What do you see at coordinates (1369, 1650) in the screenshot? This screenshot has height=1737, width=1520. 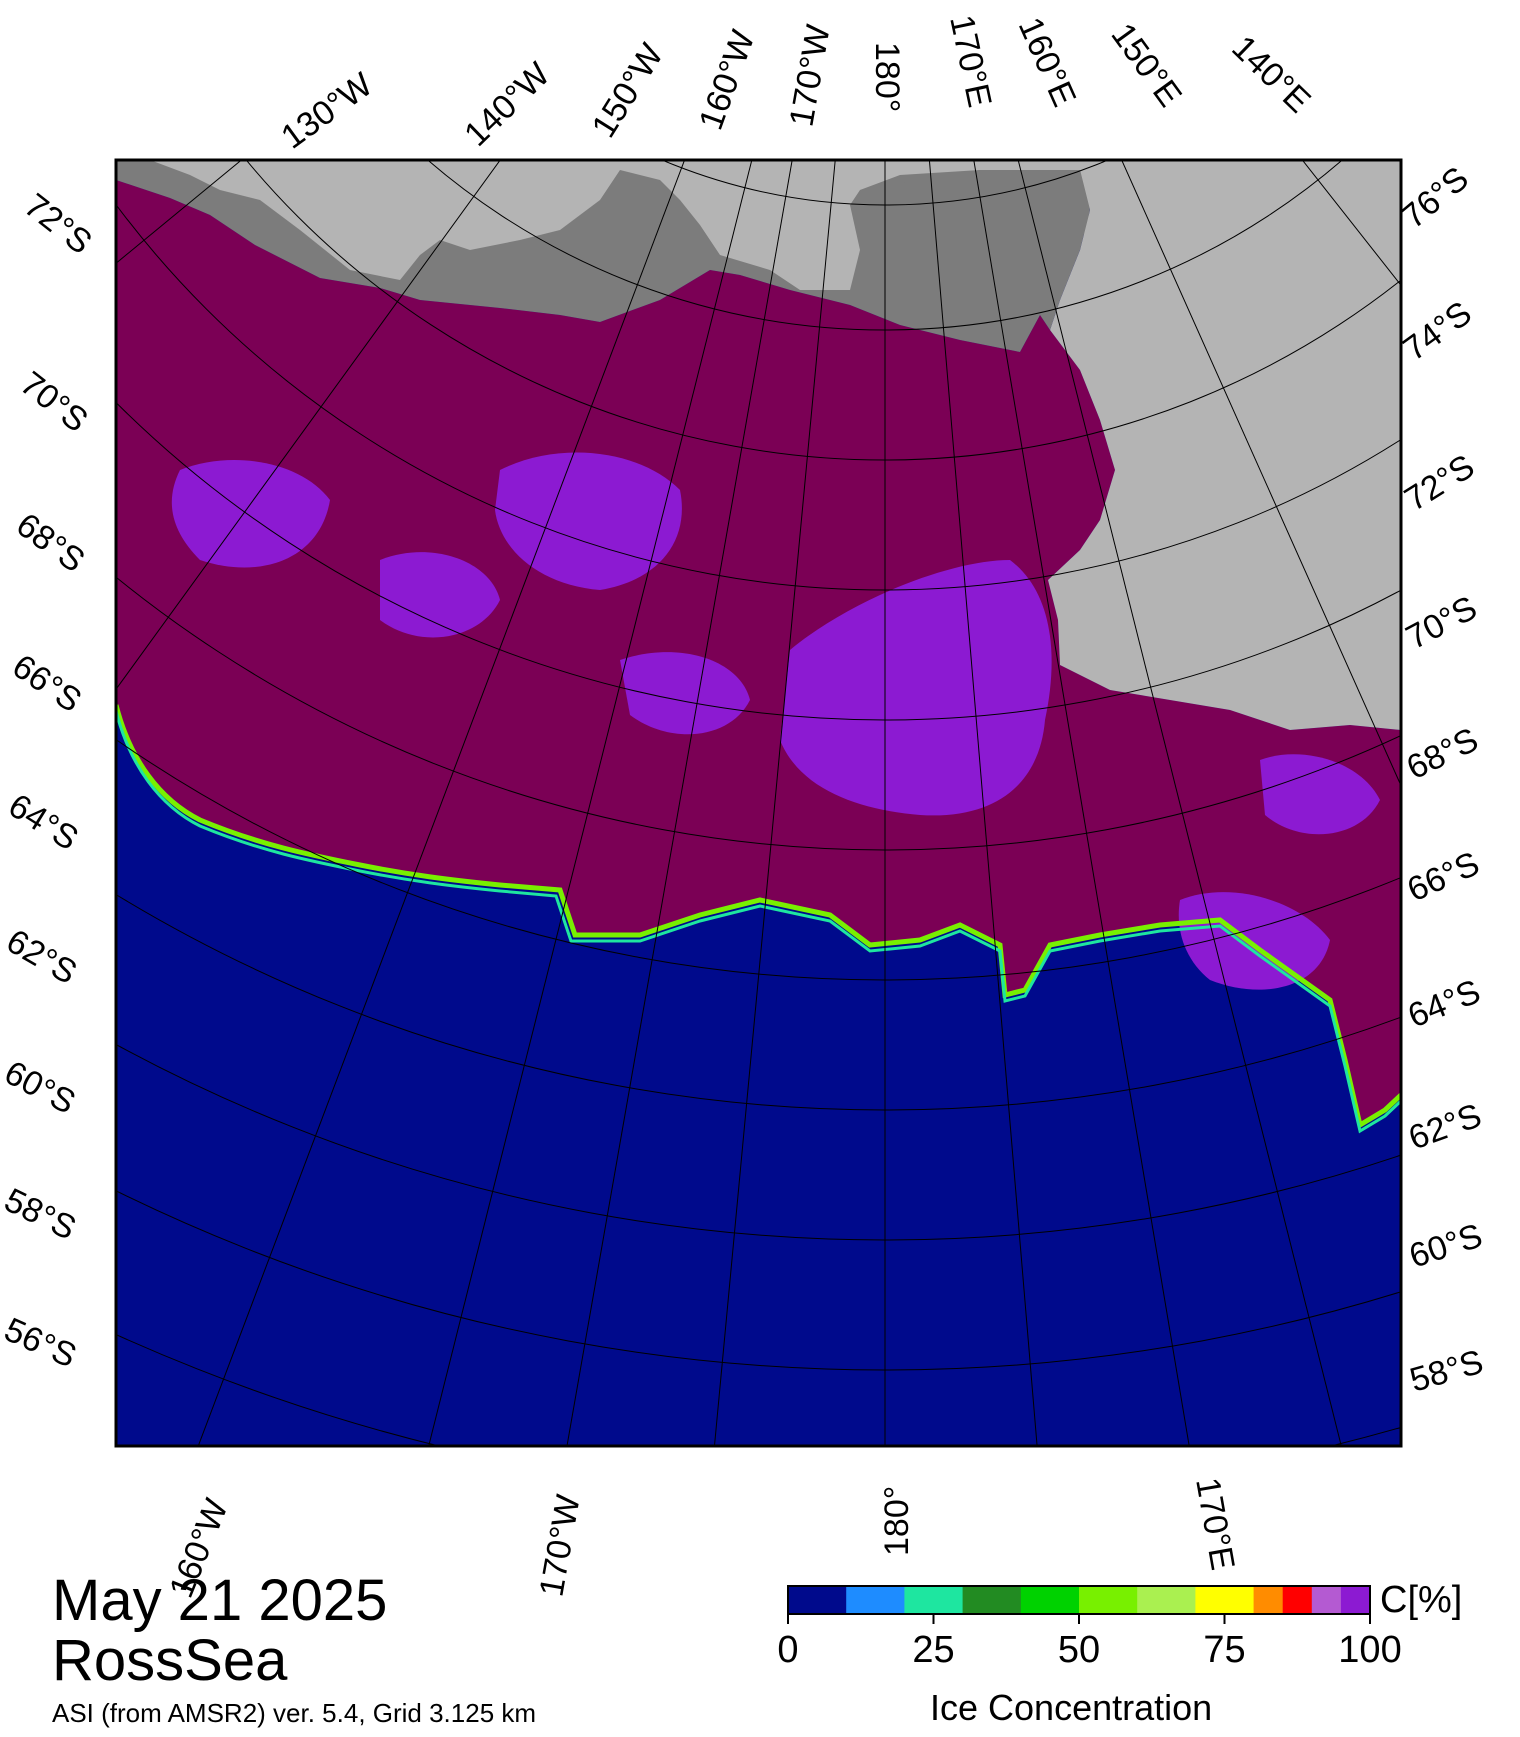 I see `colorbar-tick-label: 100` at bounding box center [1369, 1650].